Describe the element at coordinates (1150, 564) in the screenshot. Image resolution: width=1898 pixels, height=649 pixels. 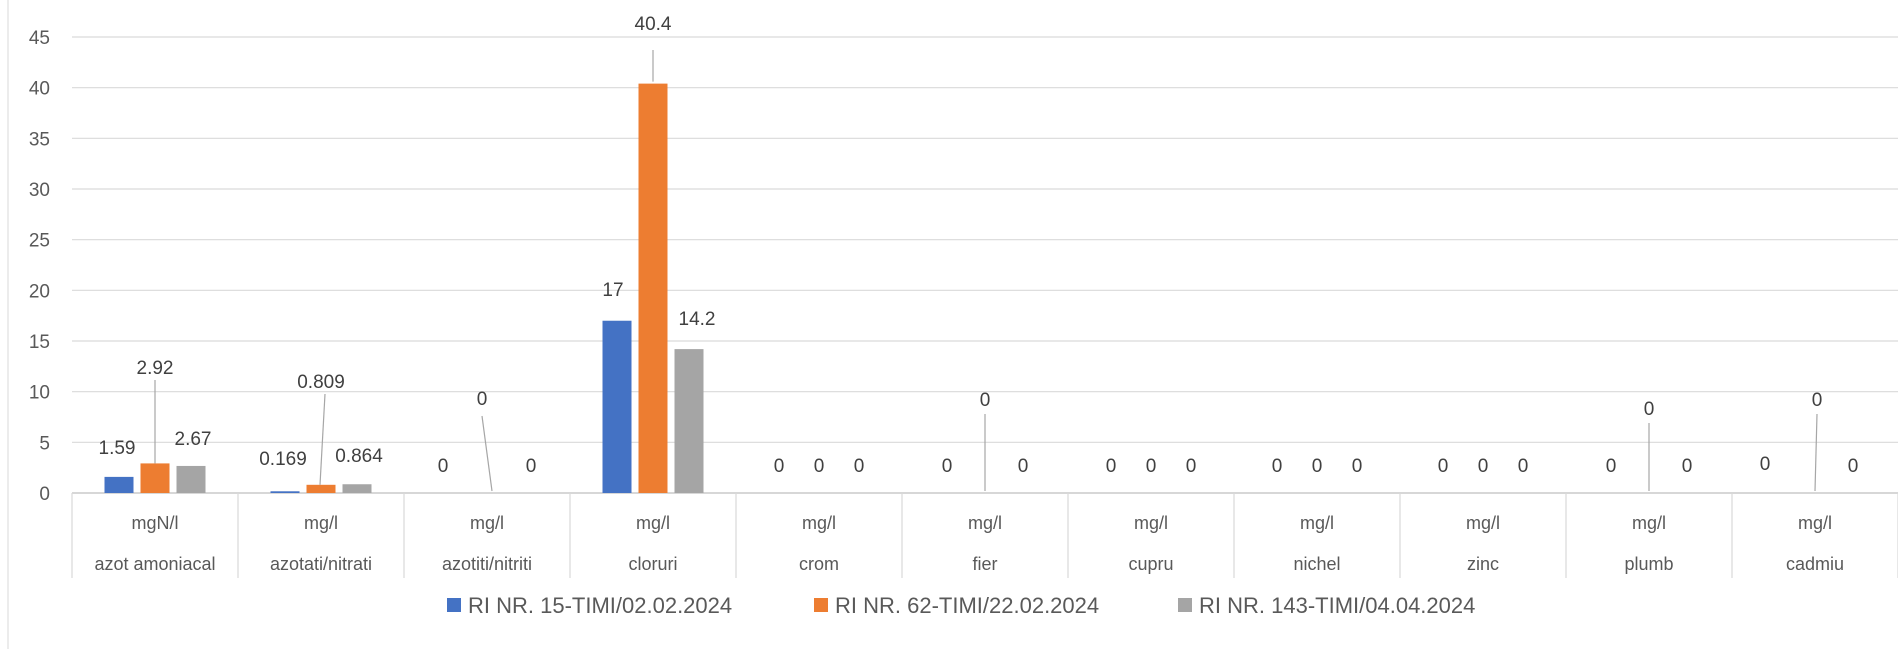
I see `category-label: cupru` at that location.